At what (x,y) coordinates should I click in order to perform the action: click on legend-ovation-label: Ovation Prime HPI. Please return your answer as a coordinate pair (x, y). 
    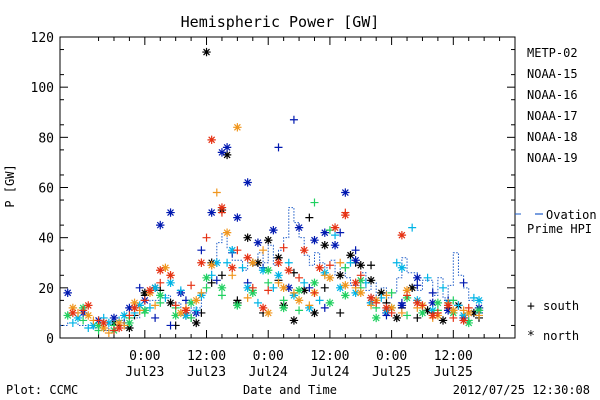
    Looking at the image, I should click on (562, 222).